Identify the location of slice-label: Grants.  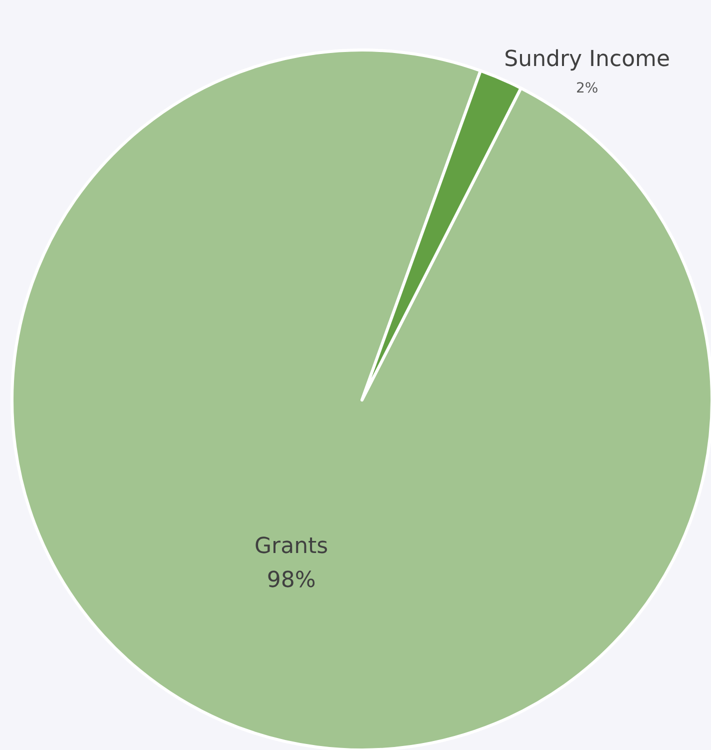
(291, 546).